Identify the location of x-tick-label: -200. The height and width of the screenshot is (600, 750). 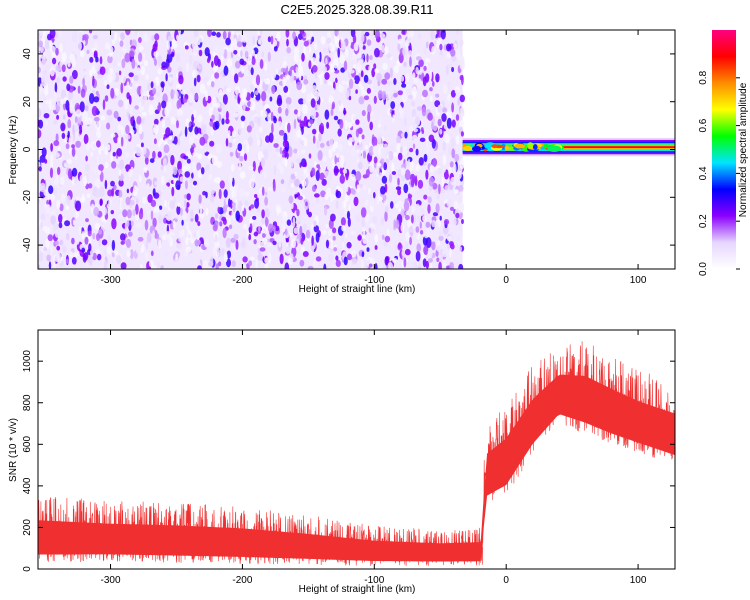
(242, 580).